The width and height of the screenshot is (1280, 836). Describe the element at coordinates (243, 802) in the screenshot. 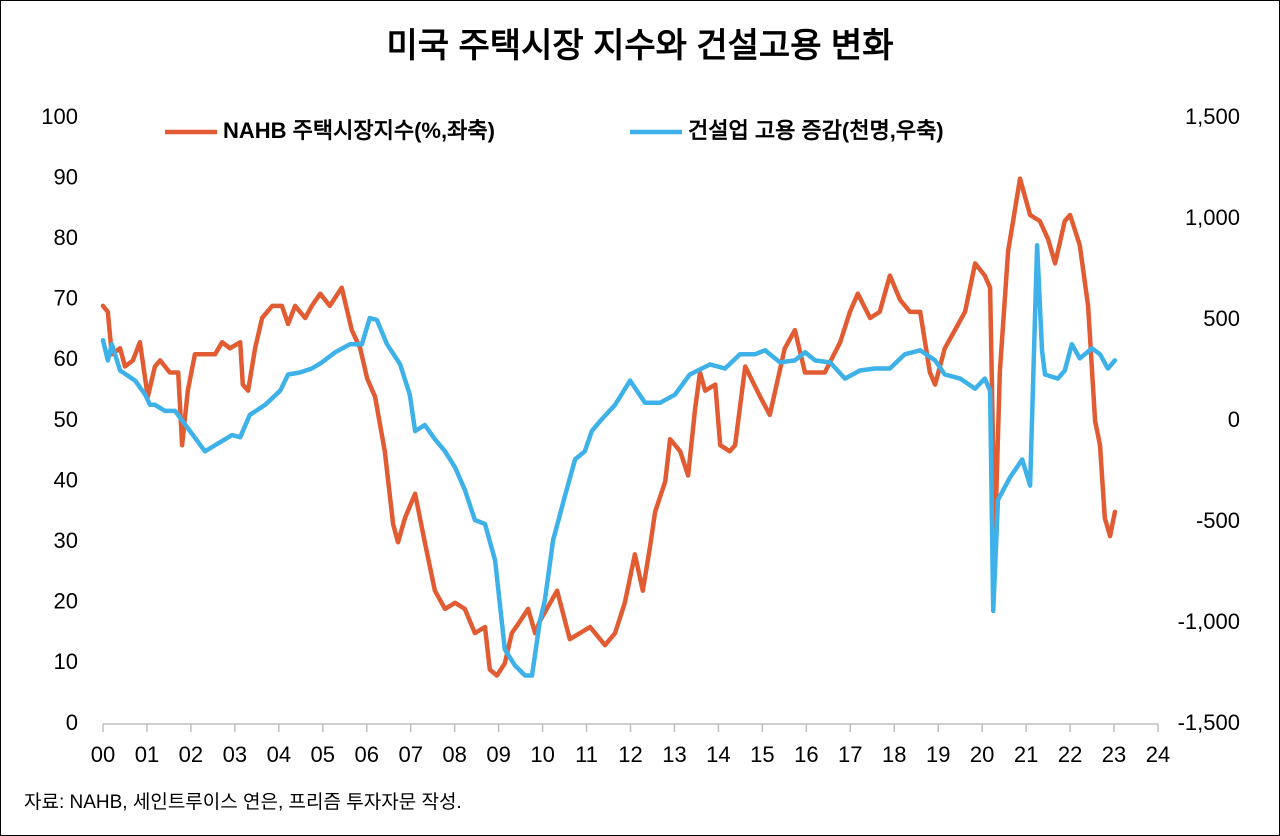

I see `source-note: 자료: NAHB, 세인트루이스 연은, 프리즘 투자자문 작성.` at that location.